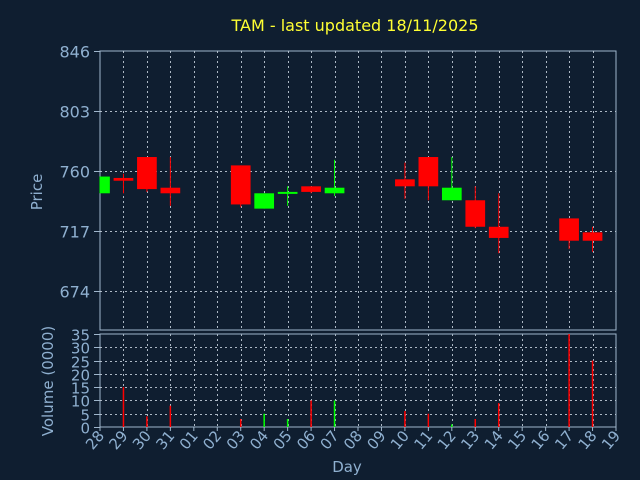  I want to click on x-tick-label: 13, so click(470, 440).